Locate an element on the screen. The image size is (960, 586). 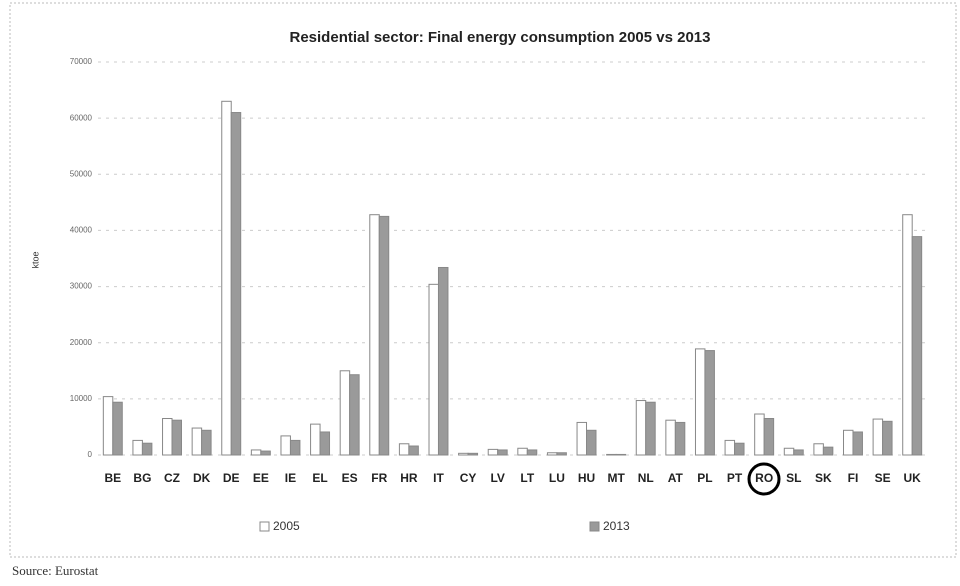
legend-label: 2013 is located at coordinates (616, 526).